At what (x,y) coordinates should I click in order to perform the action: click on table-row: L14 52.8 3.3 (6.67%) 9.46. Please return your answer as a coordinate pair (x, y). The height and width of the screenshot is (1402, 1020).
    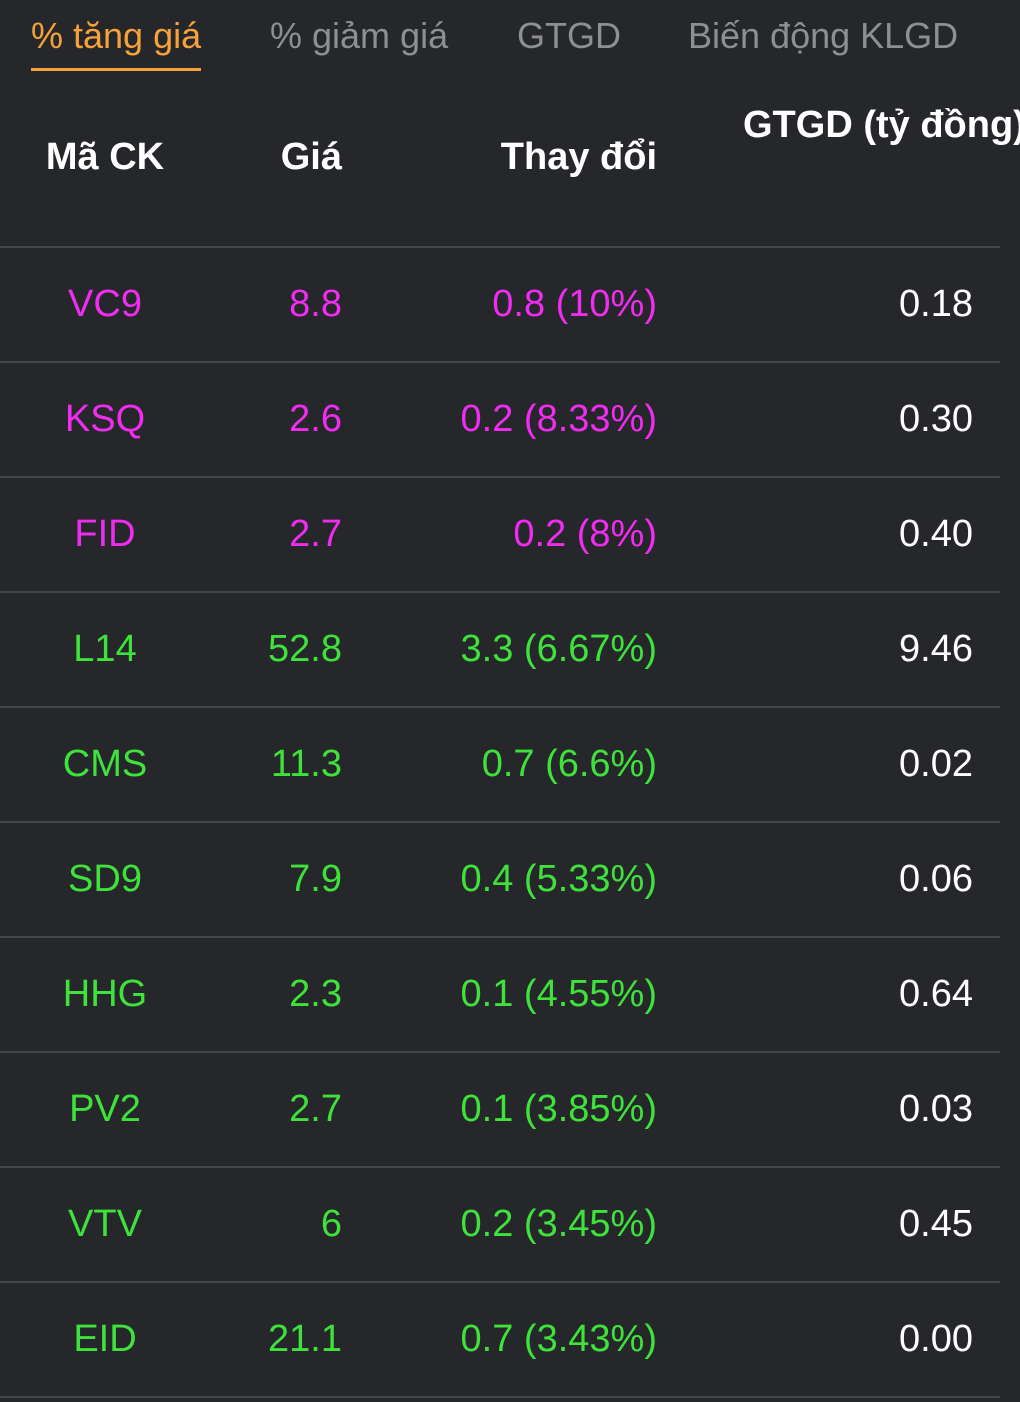
    Looking at the image, I should click on (500, 650).